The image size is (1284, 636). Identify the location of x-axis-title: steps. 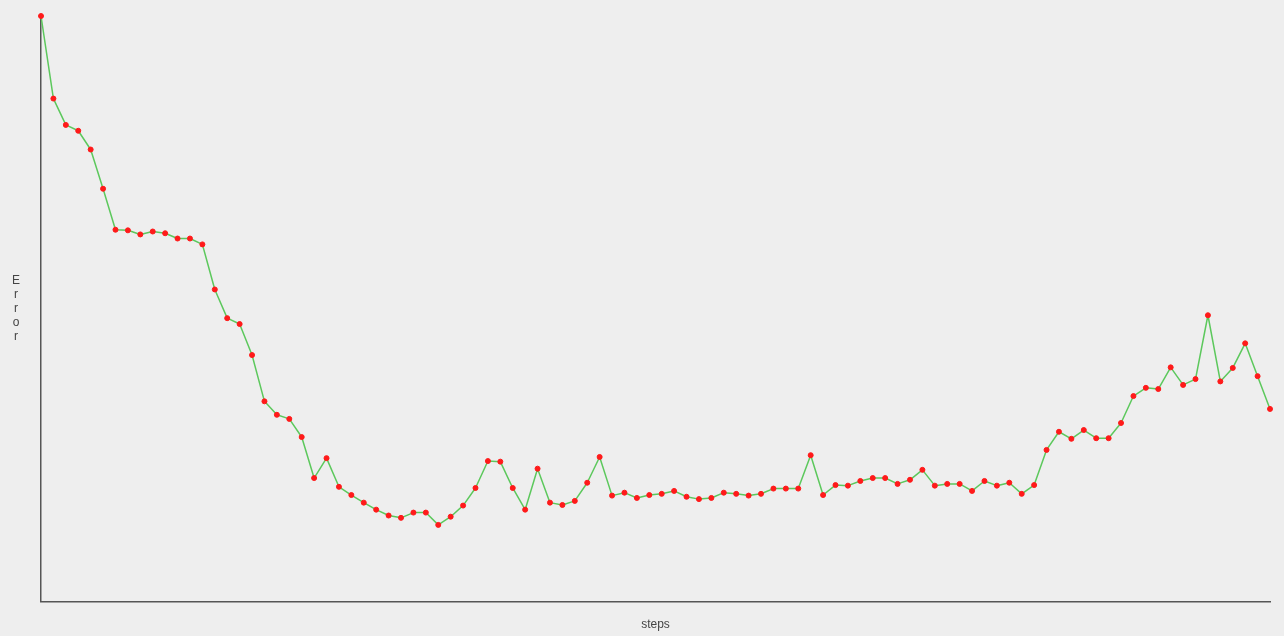
(655, 624).